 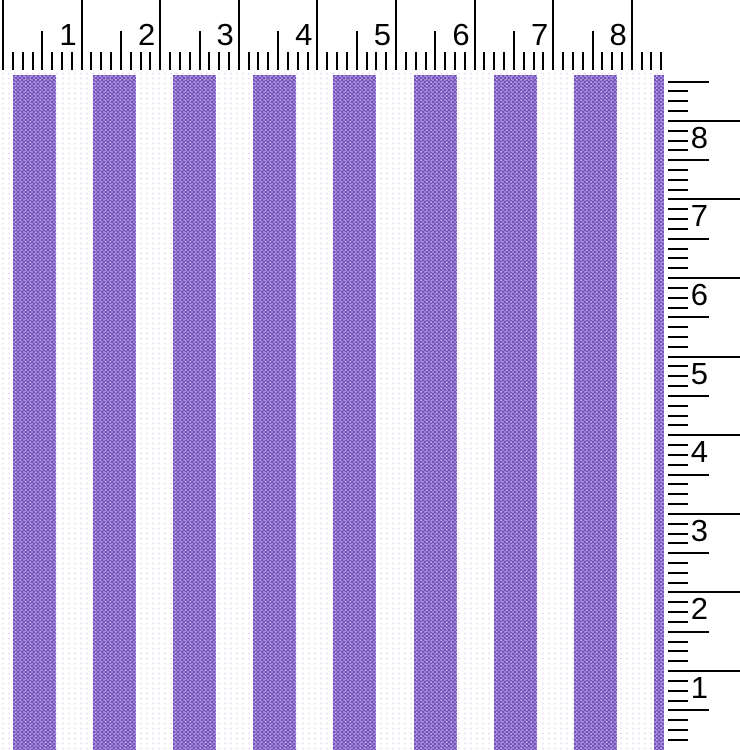 What do you see at coordinates (699, 216) in the screenshot?
I see `right-ruler-number-7: 7` at bounding box center [699, 216].